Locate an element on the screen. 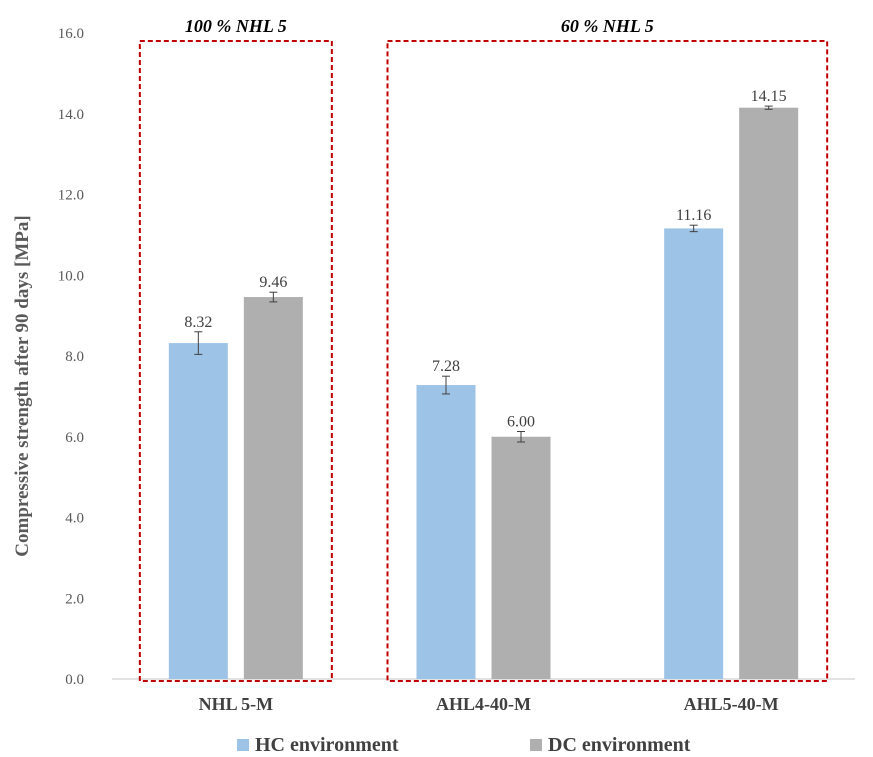 The height and width of the screenshot is (757, 873). data-label: 14.15 is located at coordinates (769, 96).